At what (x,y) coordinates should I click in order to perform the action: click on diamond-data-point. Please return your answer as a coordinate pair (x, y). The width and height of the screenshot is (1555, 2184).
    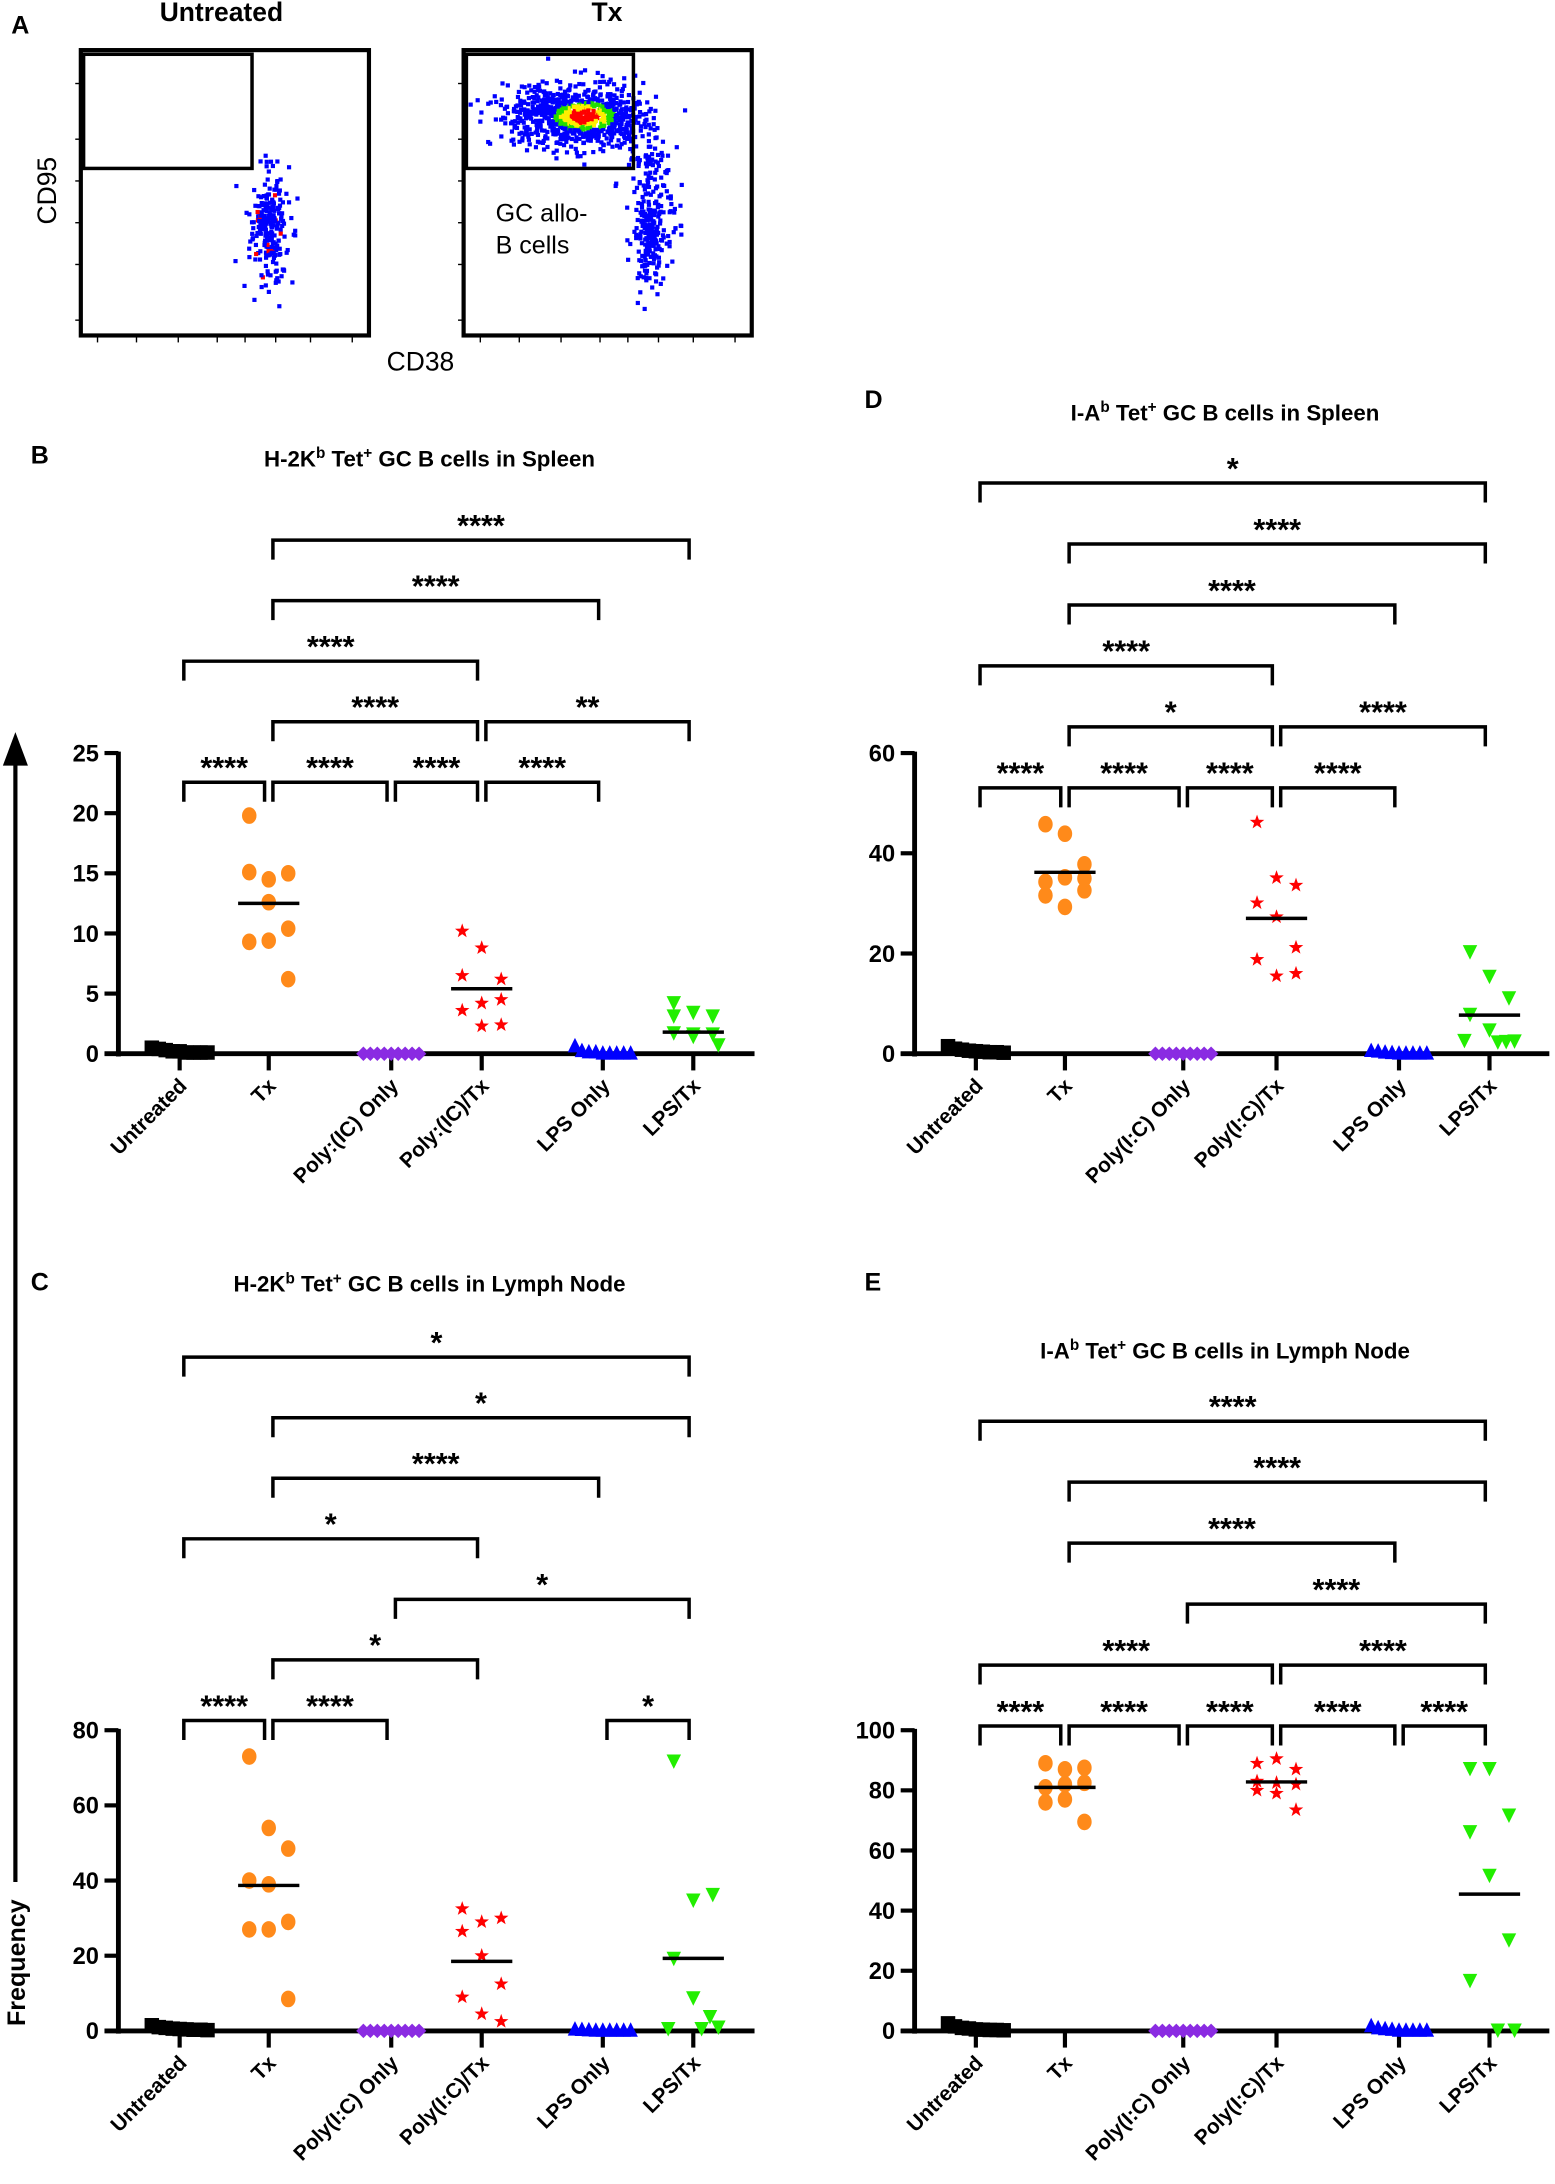
    Looking at the image, I should click on (1211, 2031).